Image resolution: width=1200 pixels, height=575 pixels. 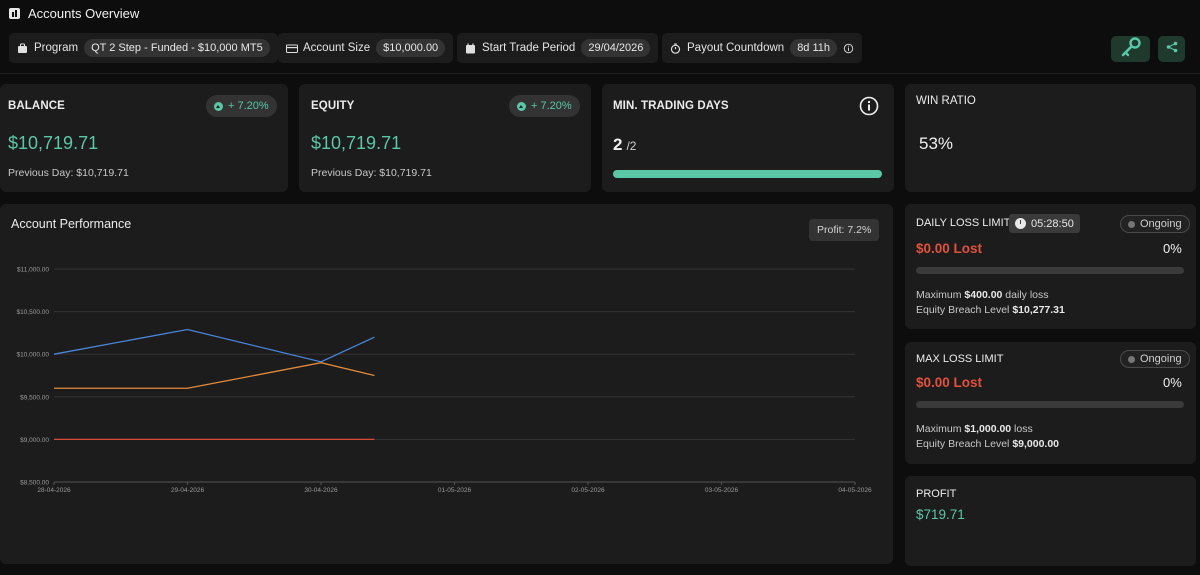 I want to click on program-pill: Program QT 2 Step - Funded - $10,000 MT5, so click(x=143, y=48).